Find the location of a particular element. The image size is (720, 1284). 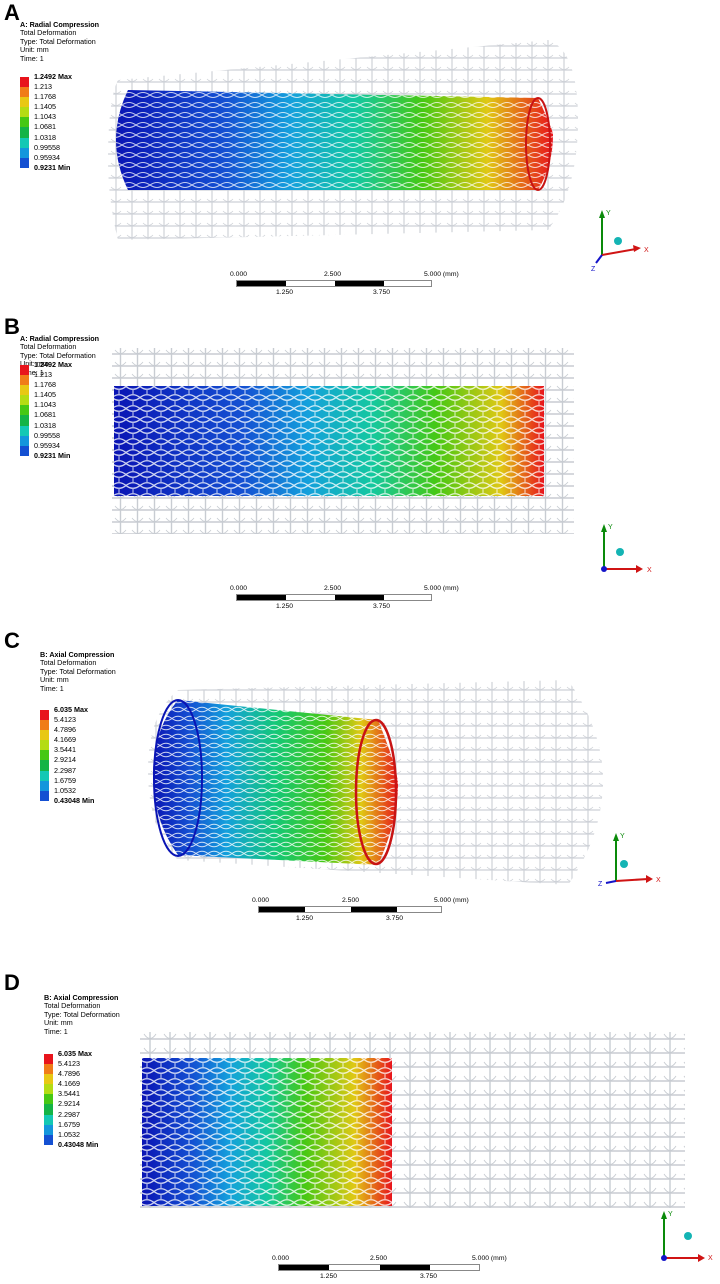

panel-letter: B is located at coordinates (12, 326).